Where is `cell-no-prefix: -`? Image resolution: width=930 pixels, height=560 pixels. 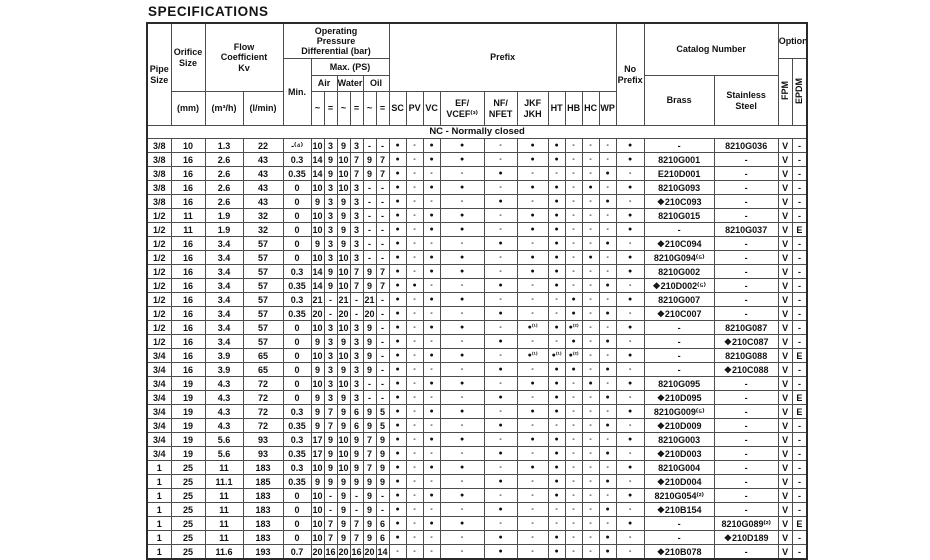
cell-no-prefix: - is located at coordinates (630, 341).